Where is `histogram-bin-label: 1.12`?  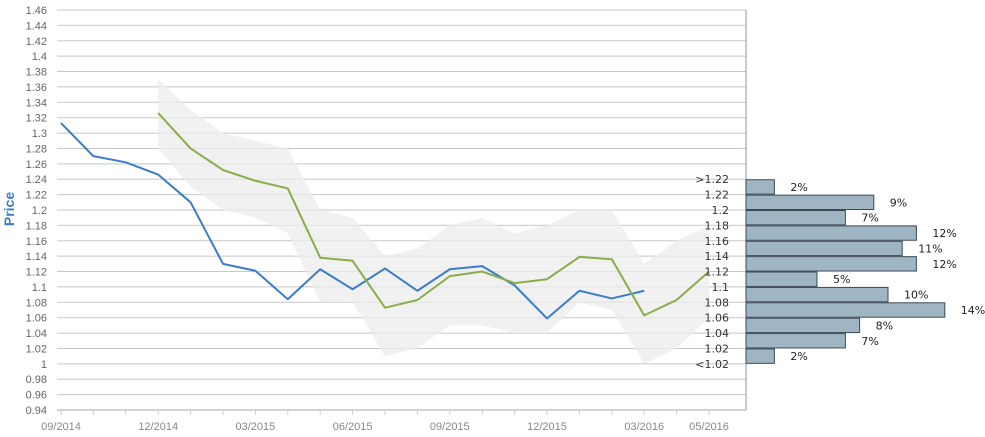 histogram-bin-label: 1.12 is located at coordinates (717, 272).